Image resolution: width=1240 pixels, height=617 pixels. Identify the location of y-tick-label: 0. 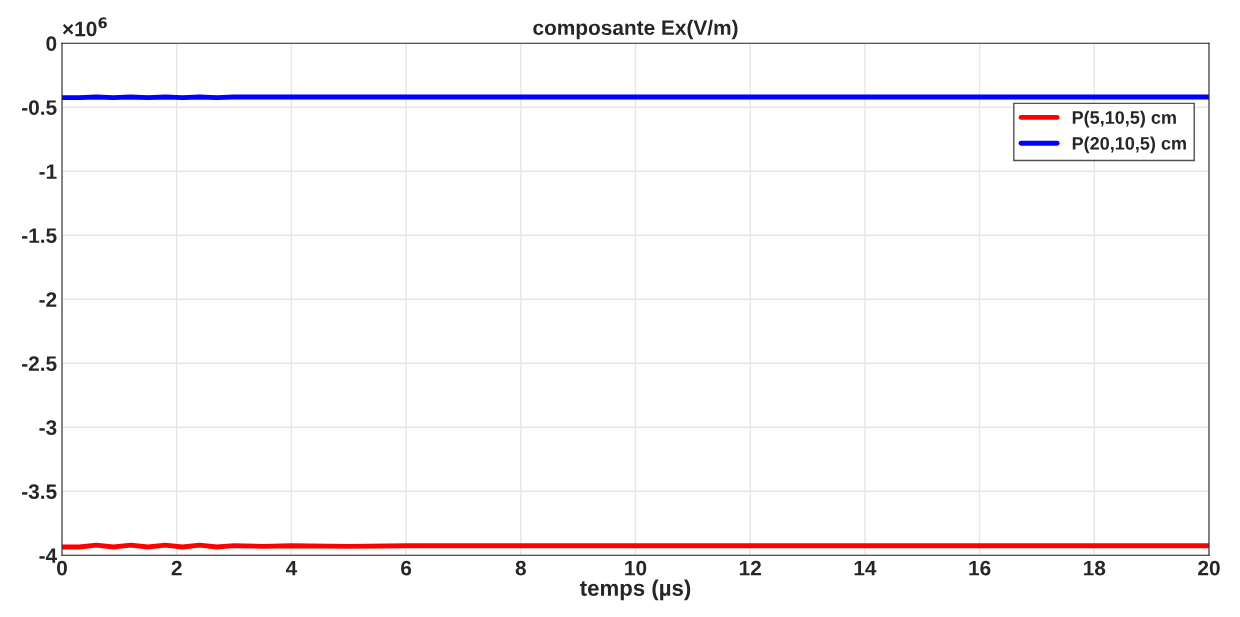
(51, 43).